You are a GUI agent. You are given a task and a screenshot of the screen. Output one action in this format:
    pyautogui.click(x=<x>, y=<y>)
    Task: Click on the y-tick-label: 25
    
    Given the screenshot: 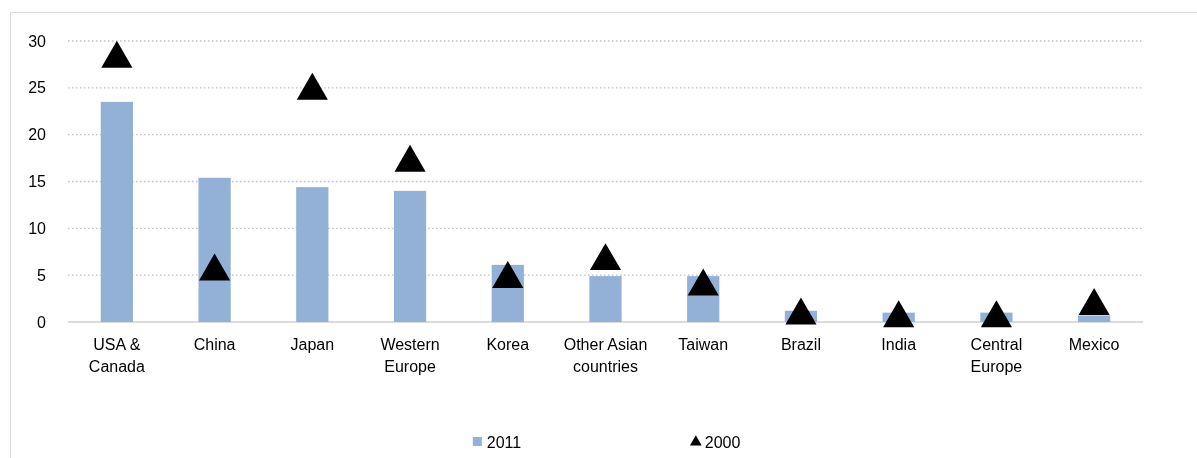 What is the action you would take?
    pyautogui.click(x=37, y=88)
    